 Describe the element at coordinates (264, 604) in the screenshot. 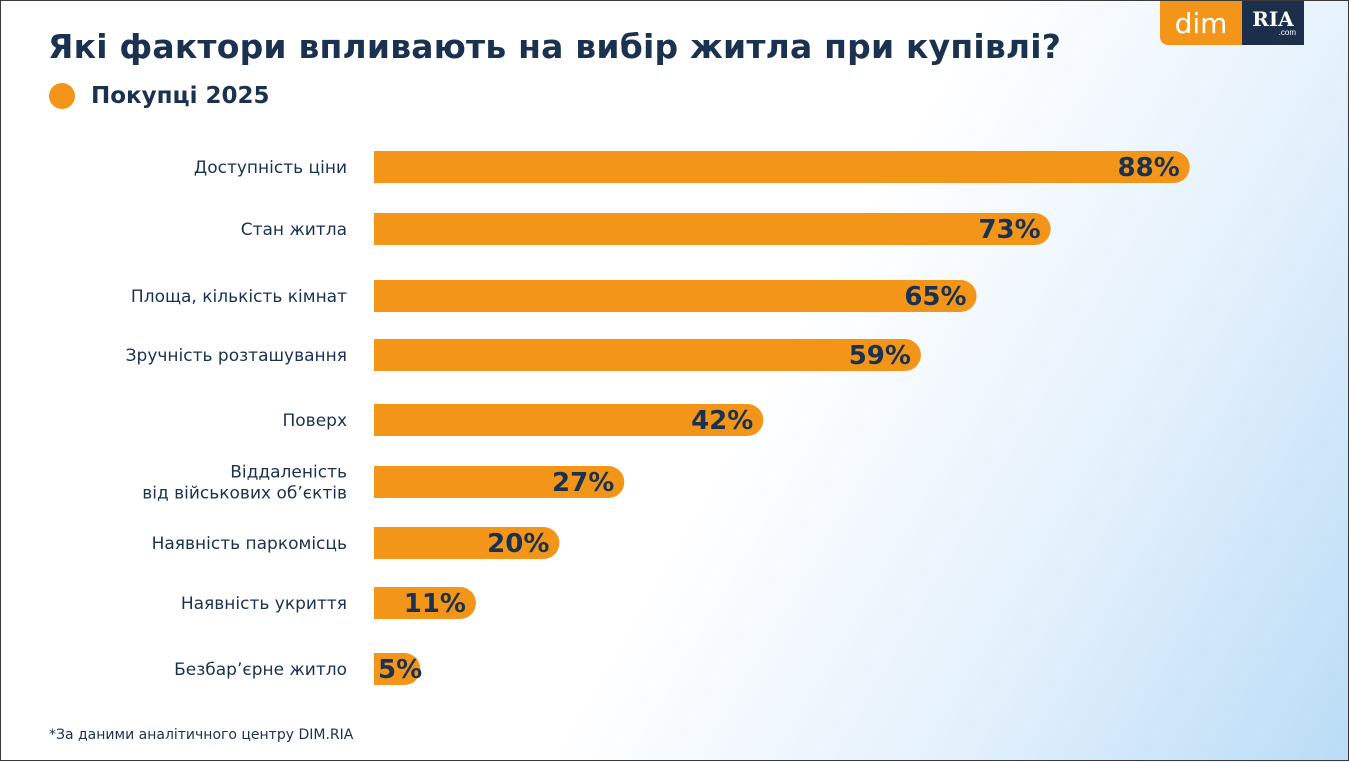

I see `category-label: Наявність укриття` at that location.